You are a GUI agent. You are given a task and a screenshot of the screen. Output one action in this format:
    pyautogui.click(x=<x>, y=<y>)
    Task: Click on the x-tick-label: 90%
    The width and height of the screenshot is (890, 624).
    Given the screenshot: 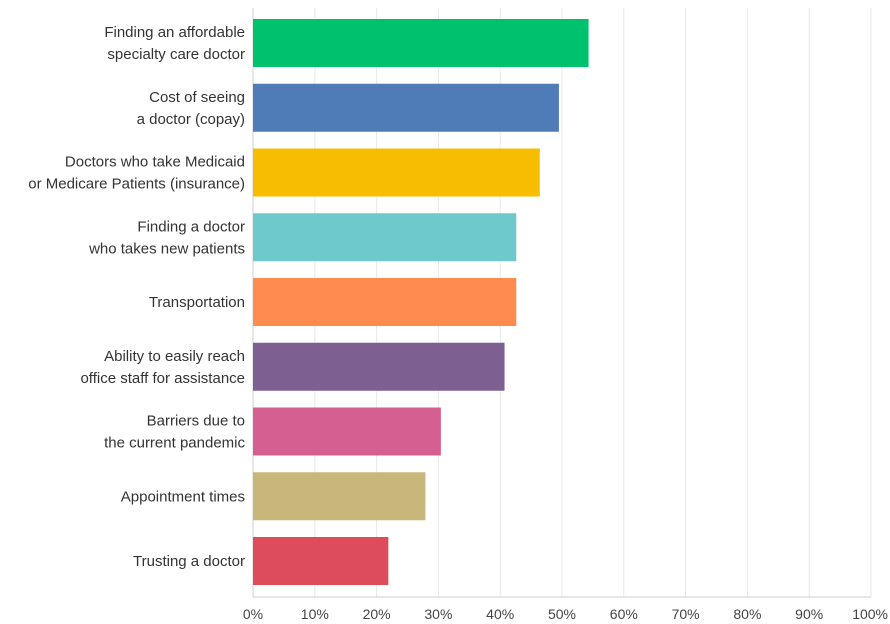 What is the action you would take?
    pyautogui.click(x=809, y=614)
    